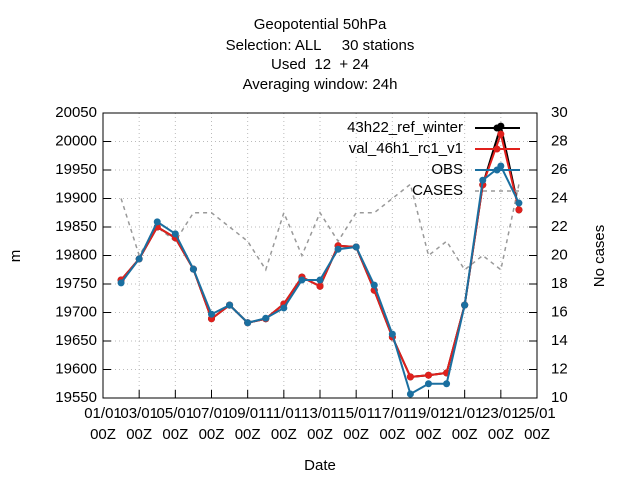  Describe the element at coordinates (320, 45) in the screenshot. I see `chart-subtitle: Selection: ALL 30 stations` at that location.